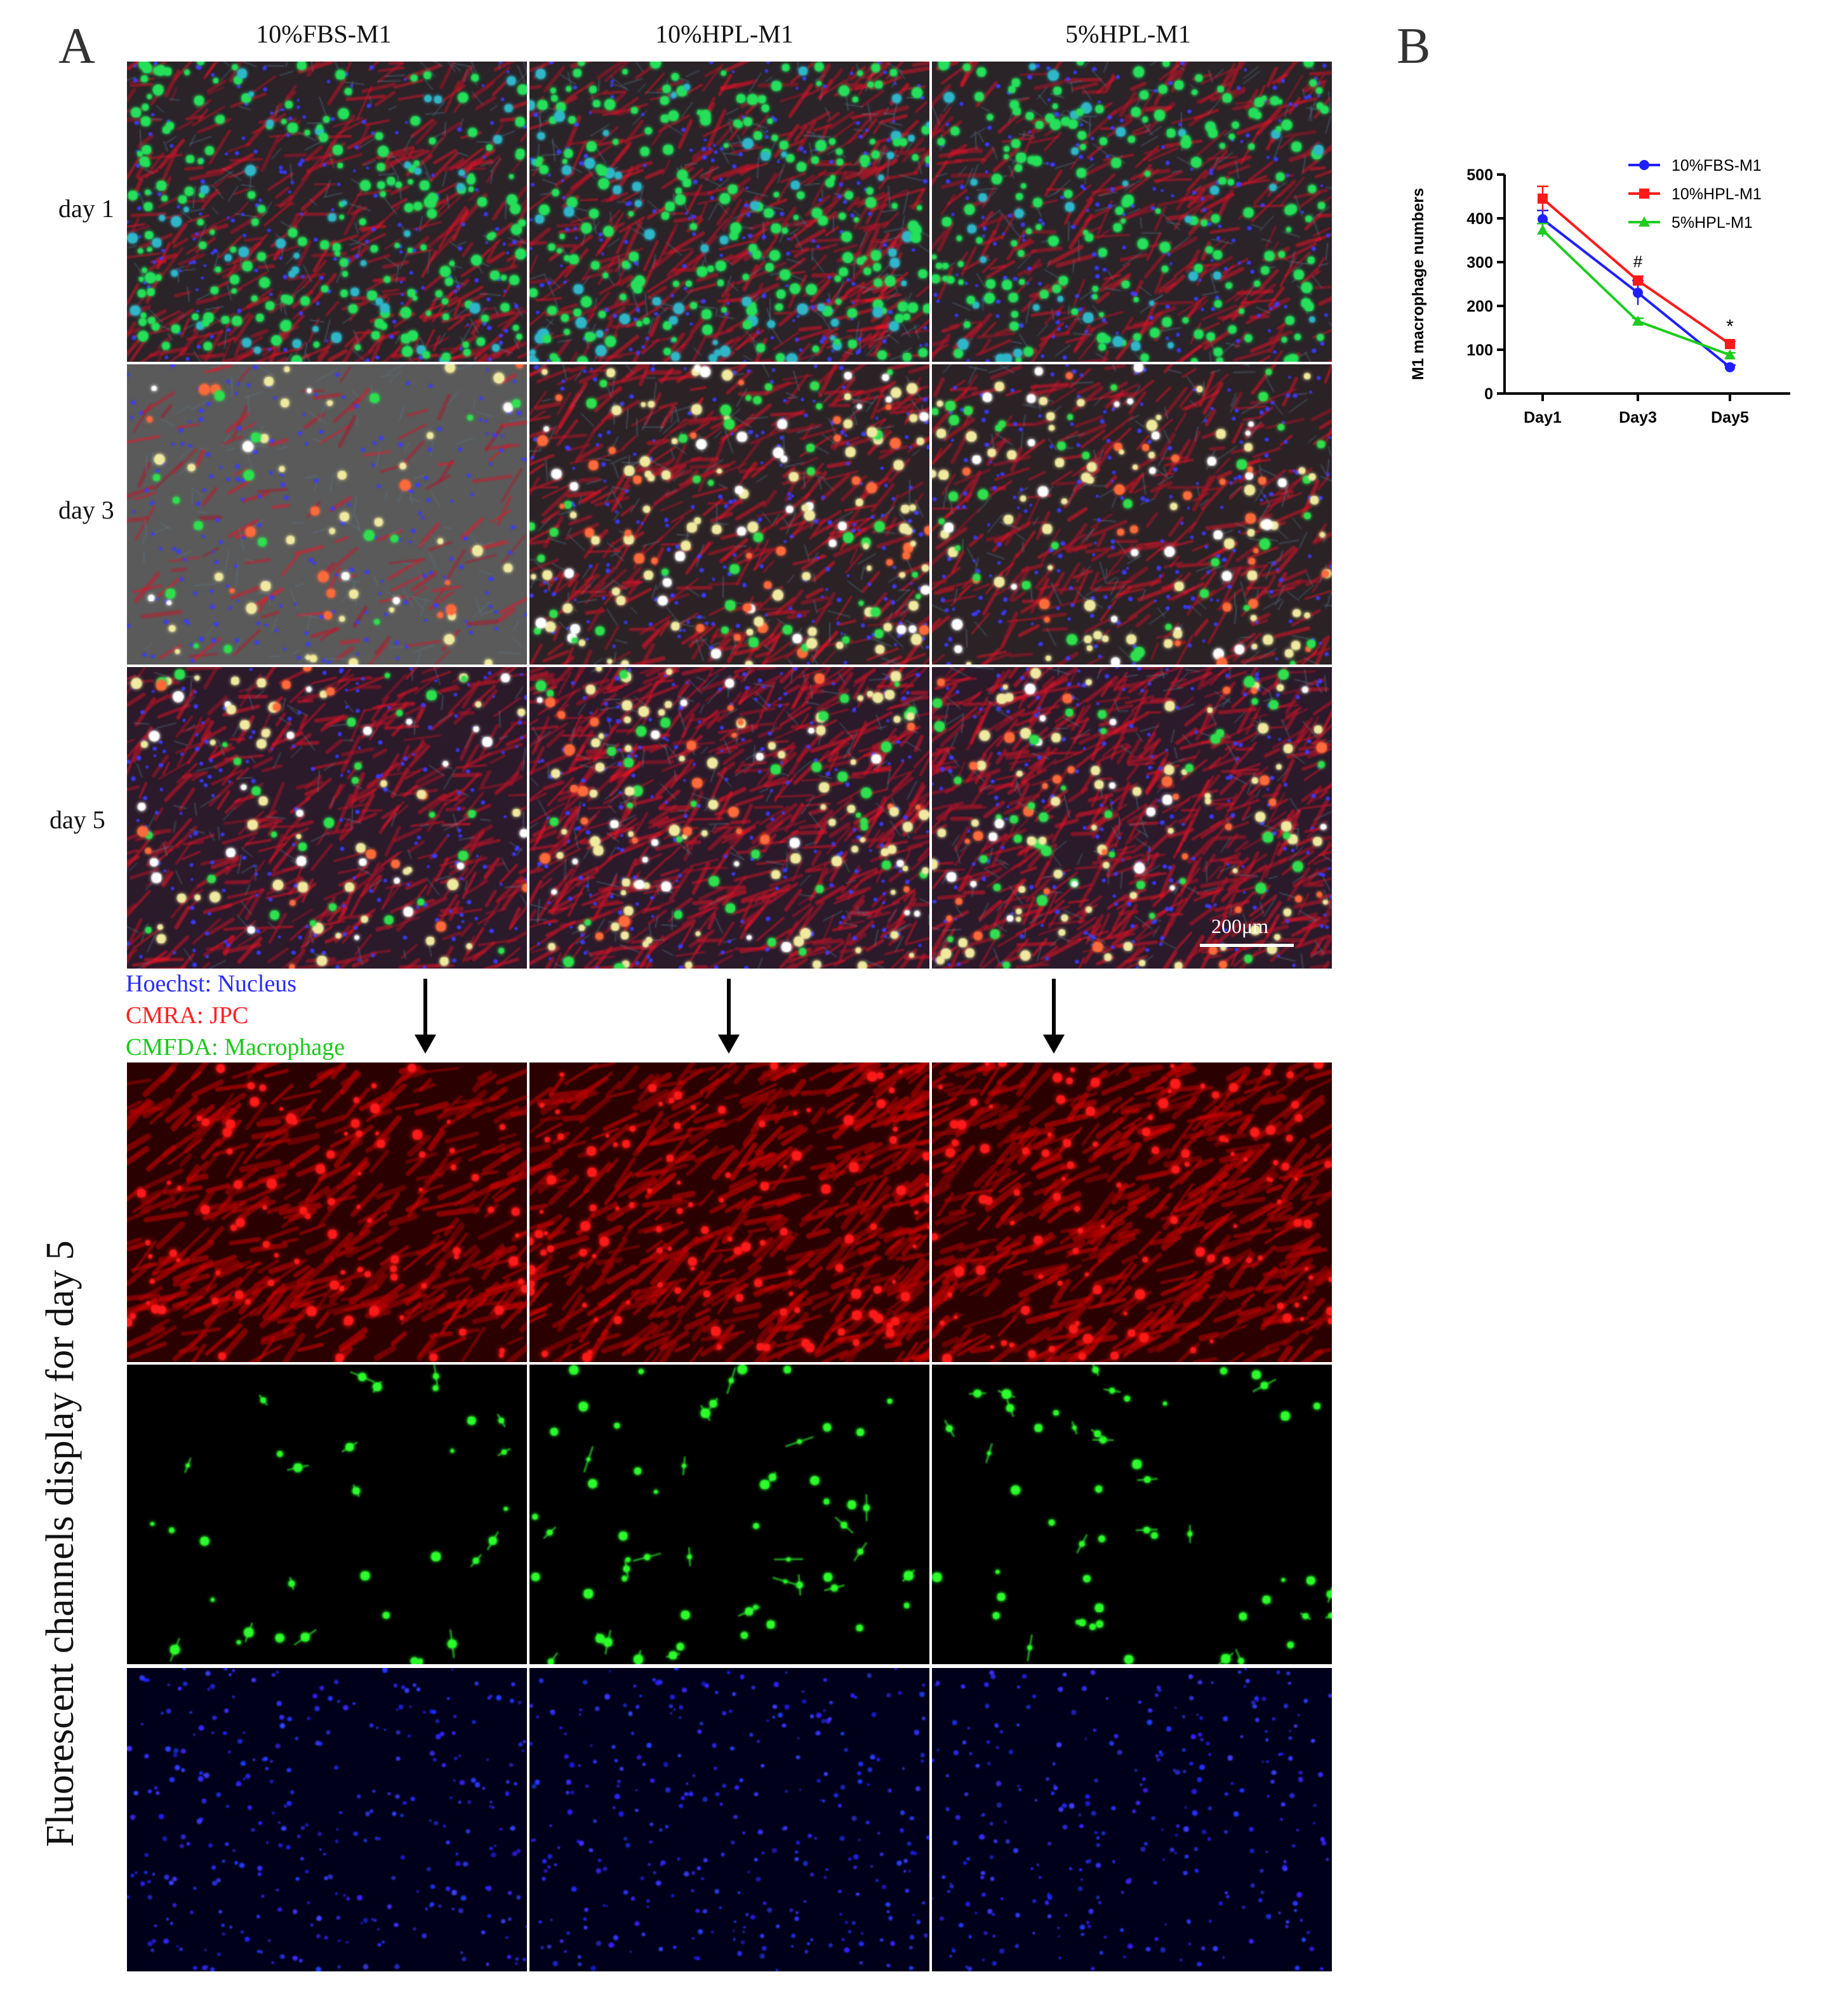 This screenshot has height=2012, width=1848. What do you see at coordinates (1479, 306) in the screenshot?
I see `y-tick-label: 200` at bounding box center [1479, 306].